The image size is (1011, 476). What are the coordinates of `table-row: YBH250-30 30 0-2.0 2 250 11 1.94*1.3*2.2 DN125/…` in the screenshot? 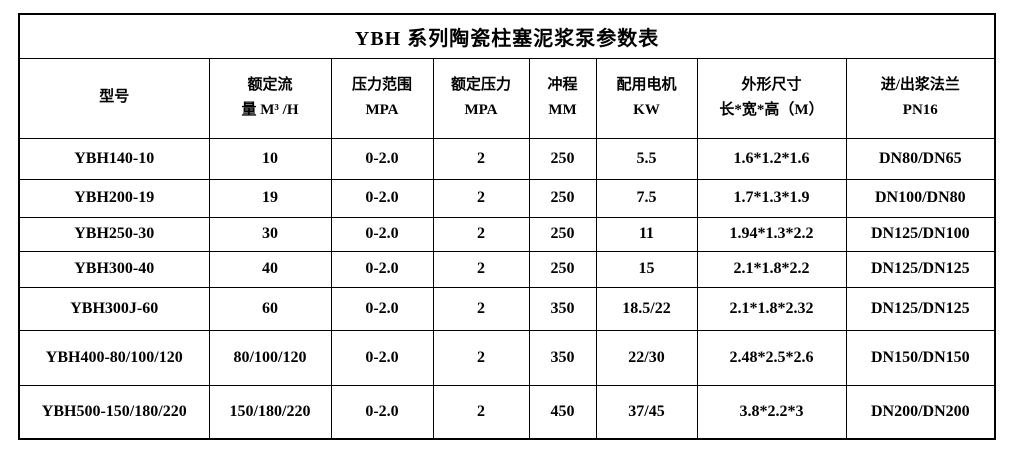 It's located at (507, 234).